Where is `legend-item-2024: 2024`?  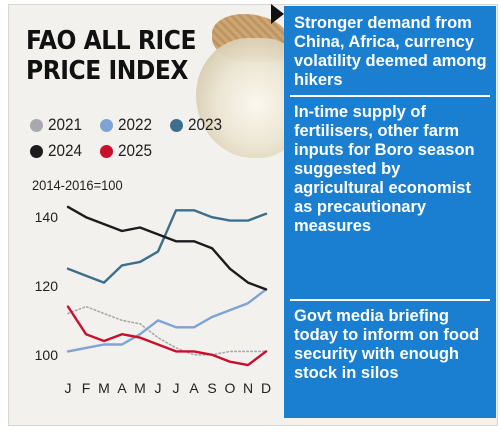 legend-item-2024: 2024 is located at coordinates (58, 151).